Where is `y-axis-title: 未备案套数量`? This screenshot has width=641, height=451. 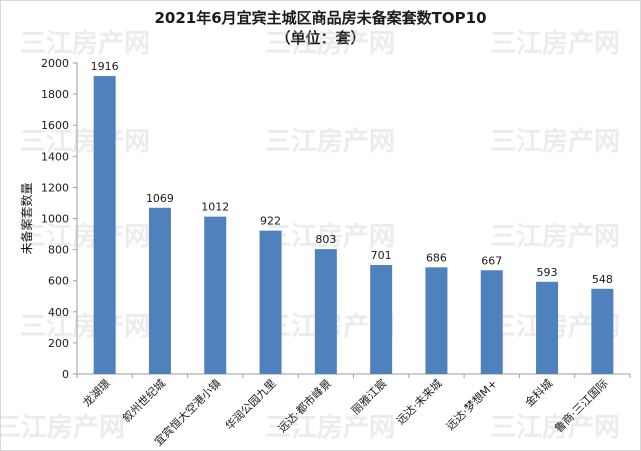 y-axis-title: 未备案套数量 is located at coordinates (26, 218).